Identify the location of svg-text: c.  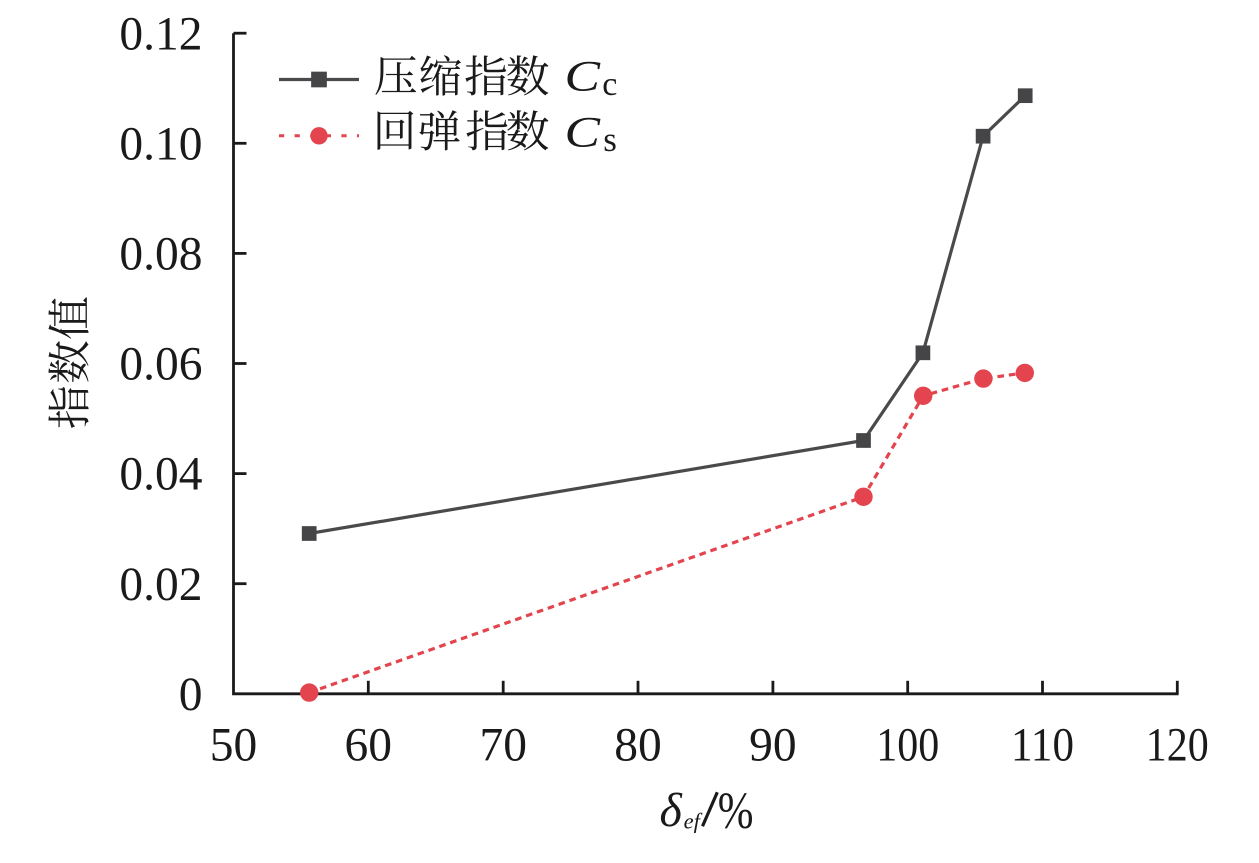
(609, 84).